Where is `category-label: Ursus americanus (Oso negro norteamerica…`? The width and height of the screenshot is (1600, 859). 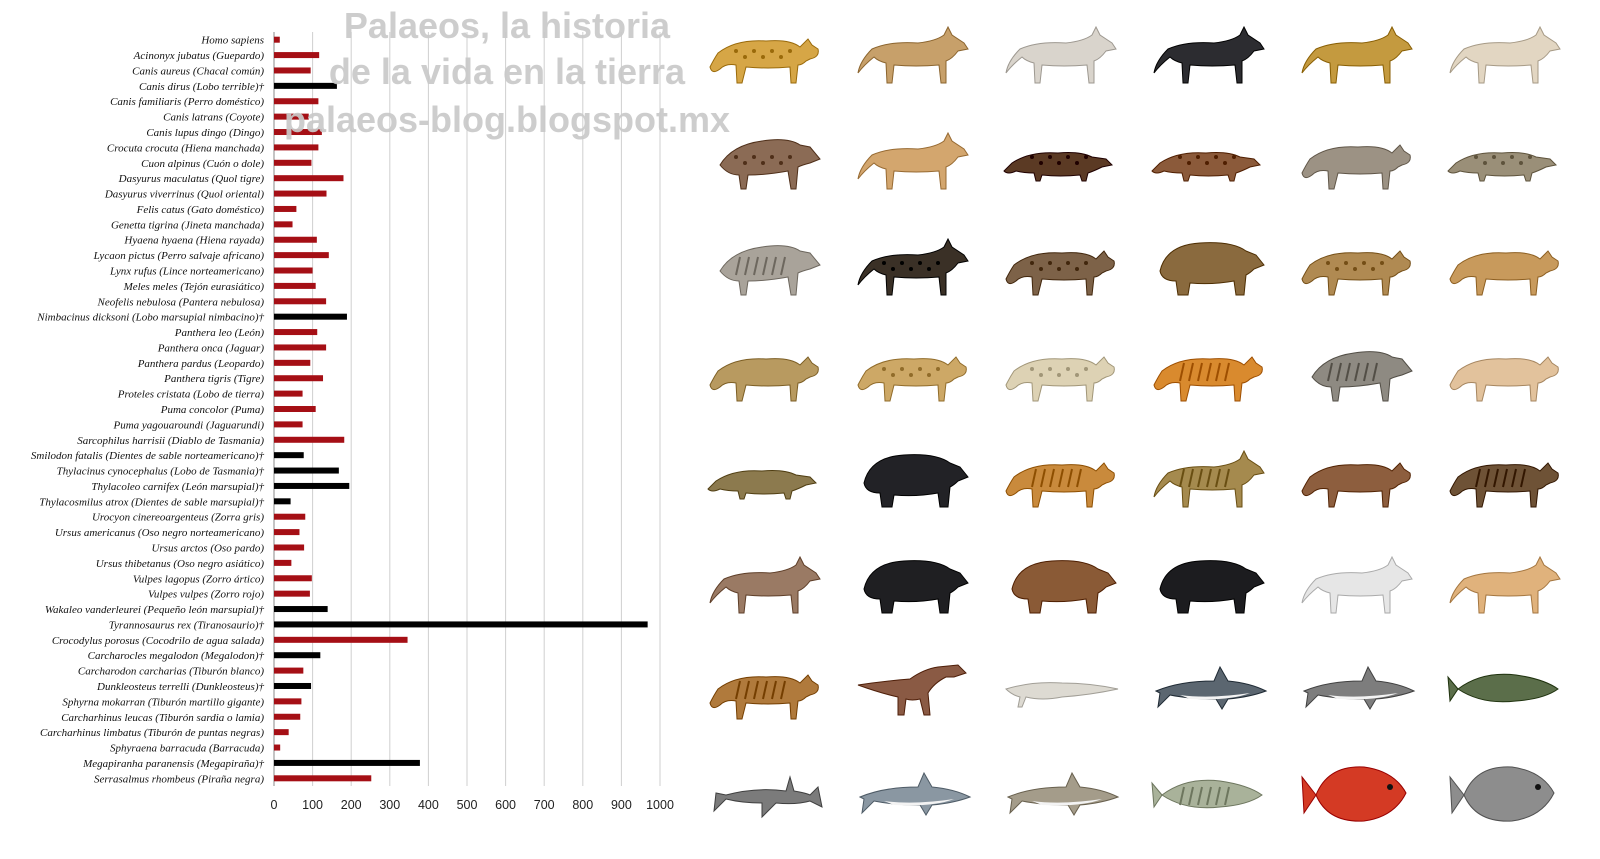 category-label: Ursus americanus (Oso negro norteamerica… is located at coordinates (160, 533).